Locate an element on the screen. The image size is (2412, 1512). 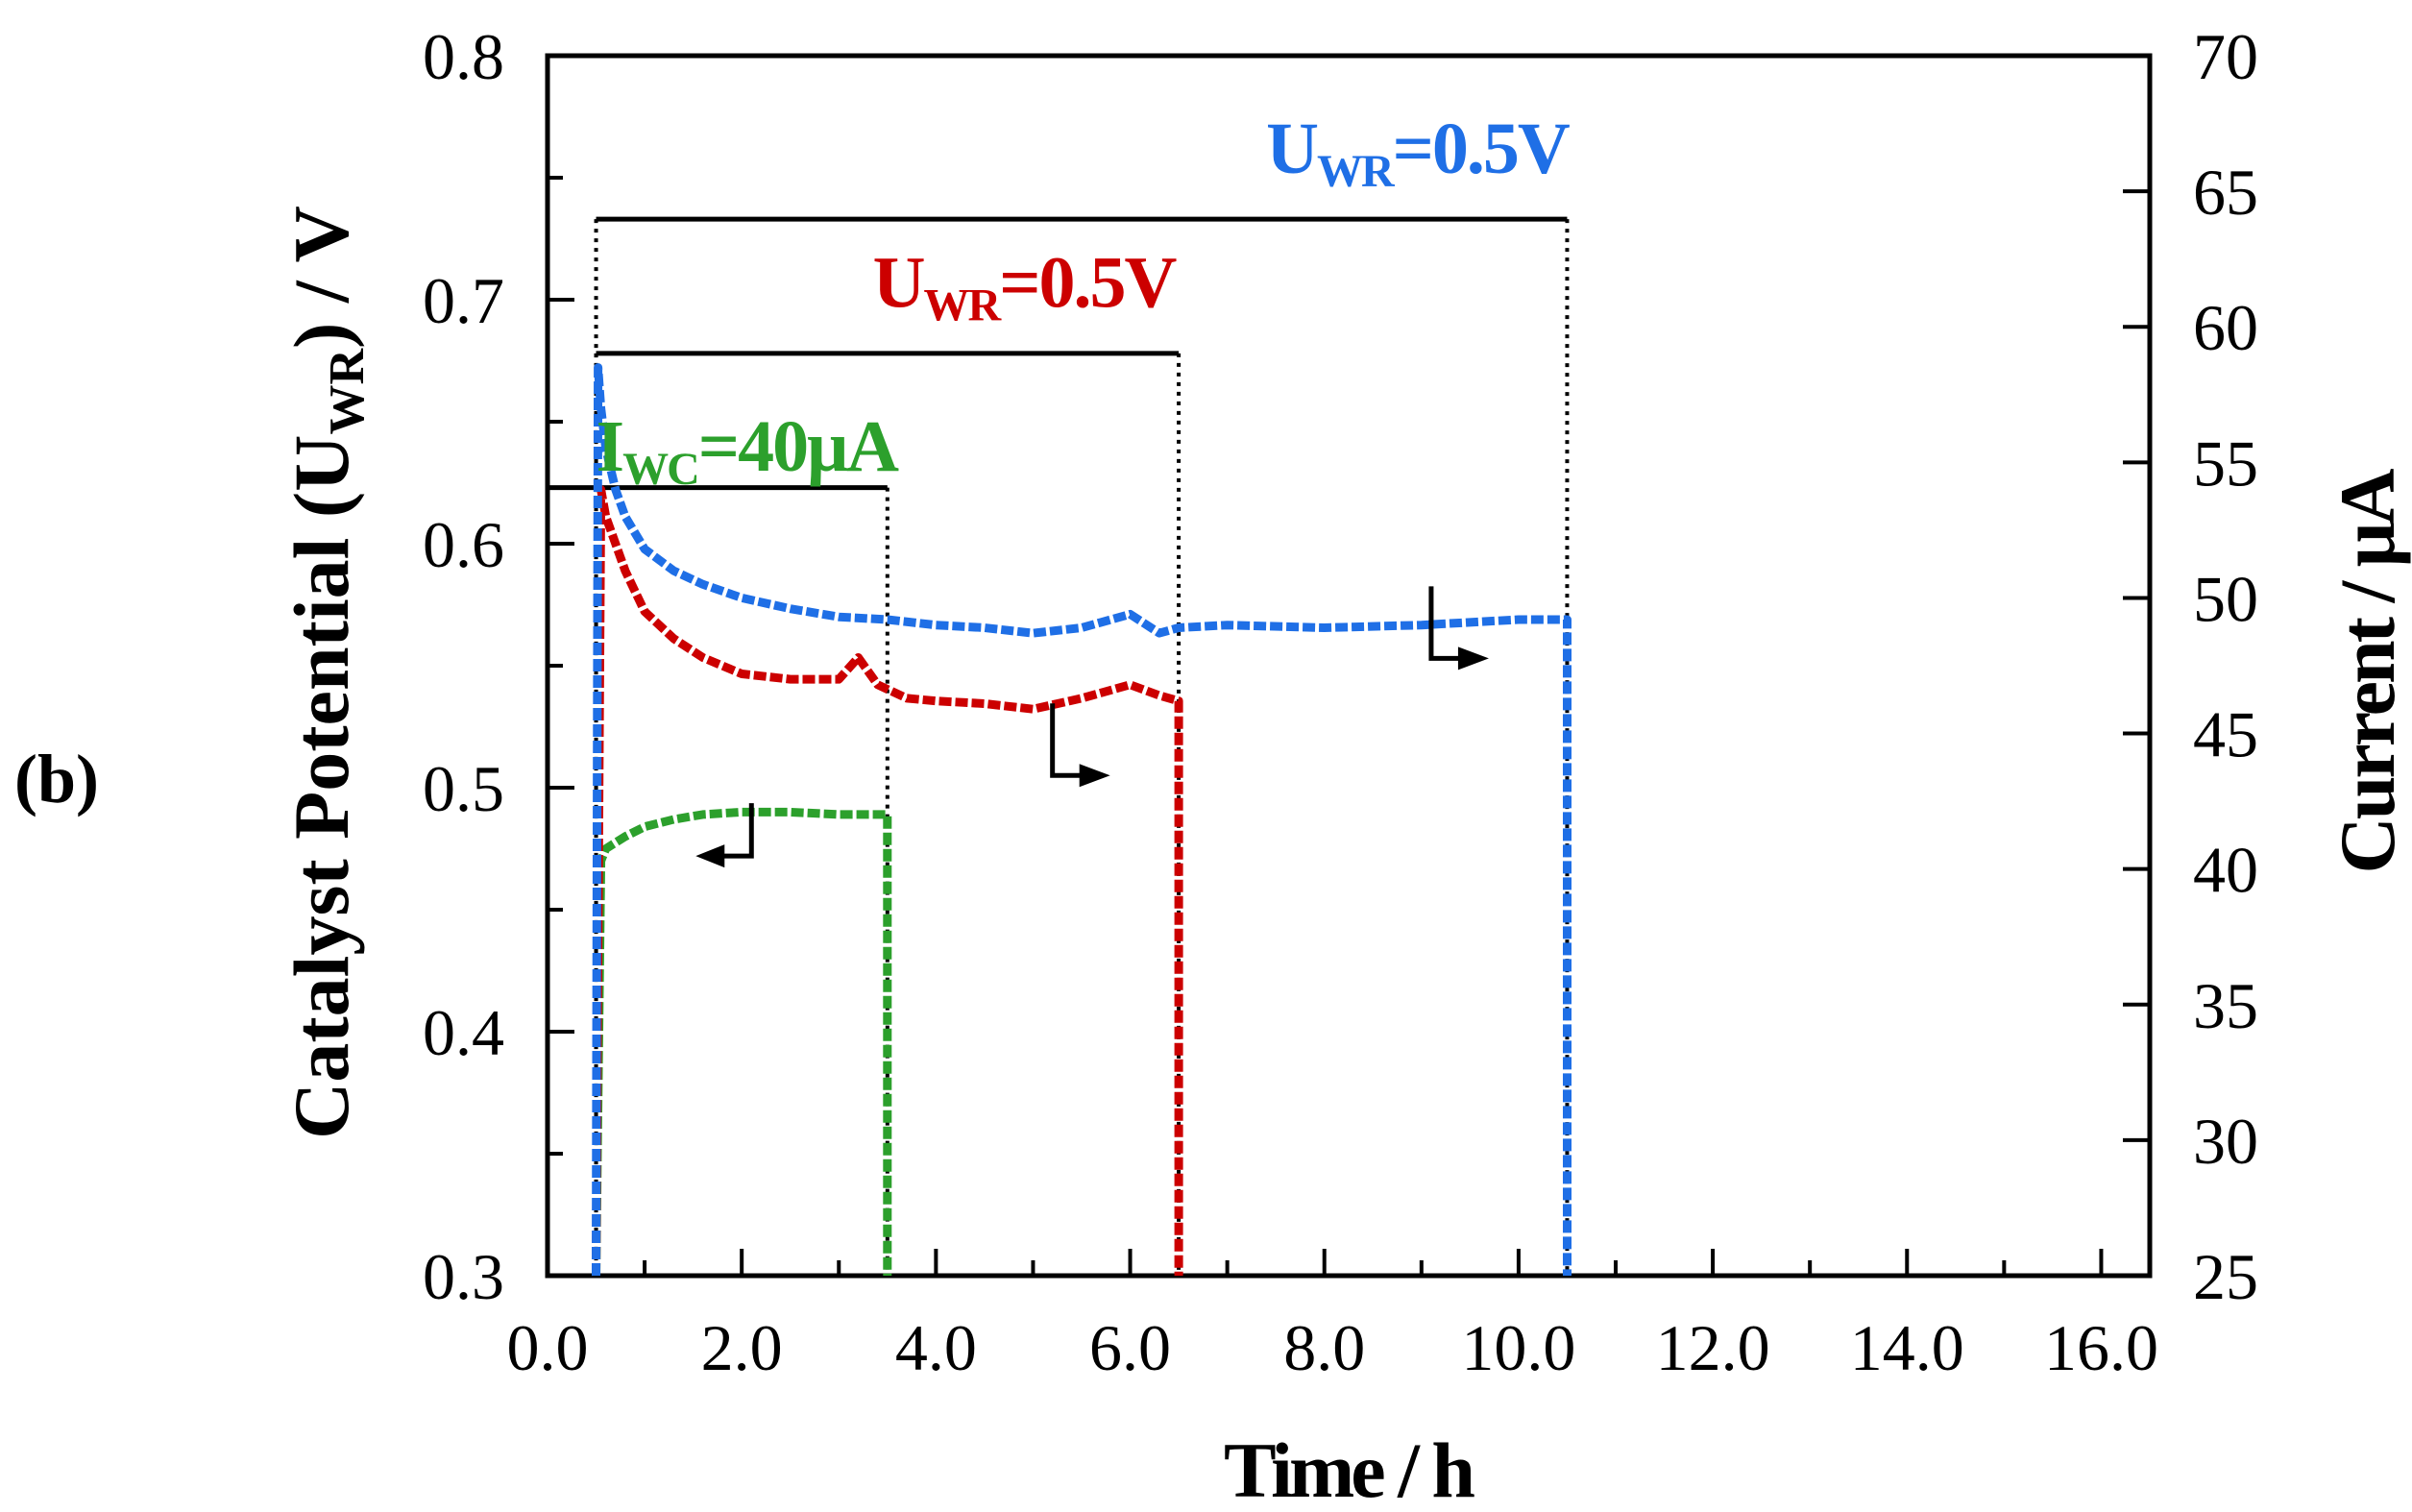
y-right-tick-label: 55 is located at coordinates (2225, 463).